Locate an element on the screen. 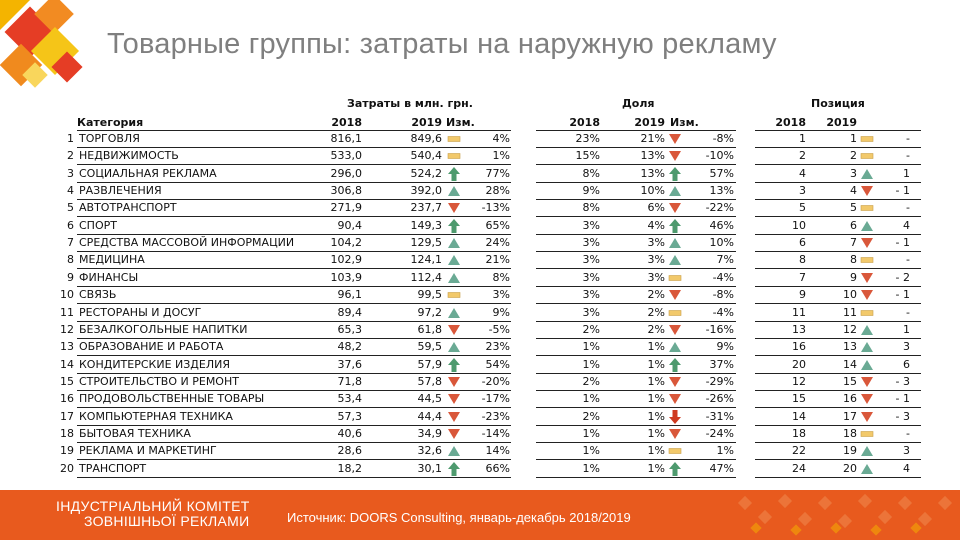 This screenshot has width=960, height=540. share-group-header: Доля is located at coordinates (638, 103).